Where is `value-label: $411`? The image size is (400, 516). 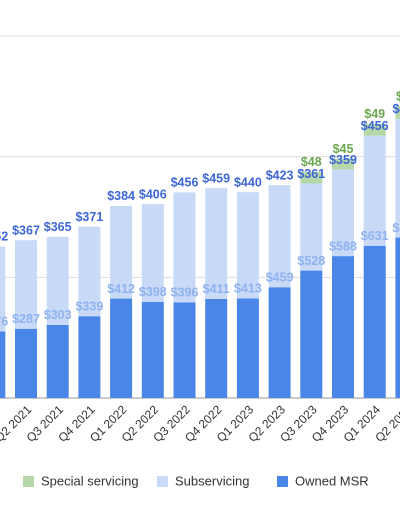 value-label: $411 is located at coordinates (216, 289).